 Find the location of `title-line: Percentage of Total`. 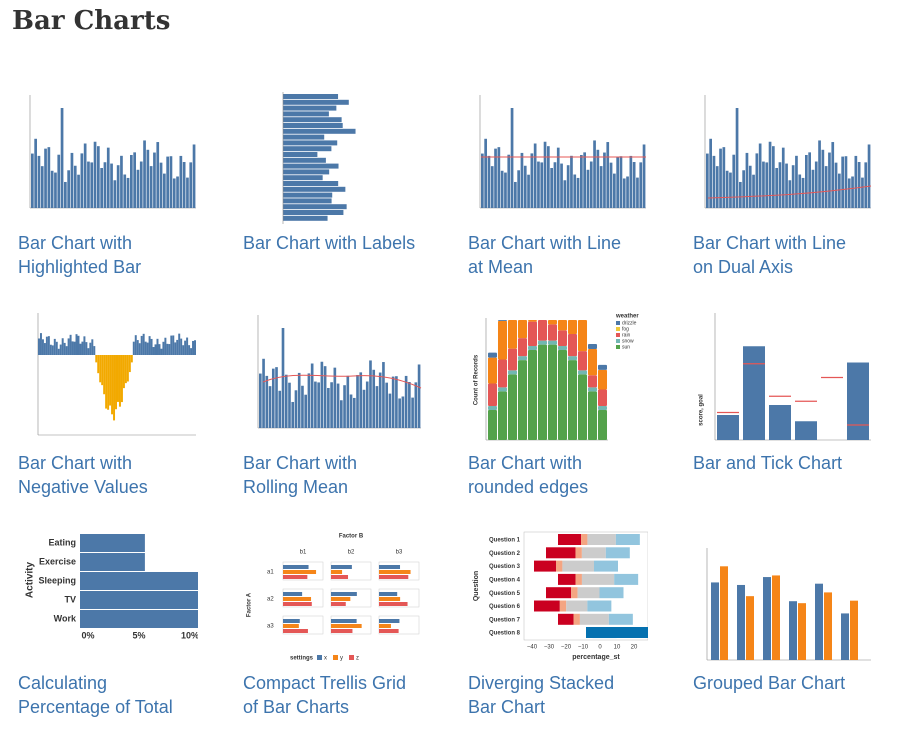

title-line: Percentage of Total is located at coordinates (95, 707).